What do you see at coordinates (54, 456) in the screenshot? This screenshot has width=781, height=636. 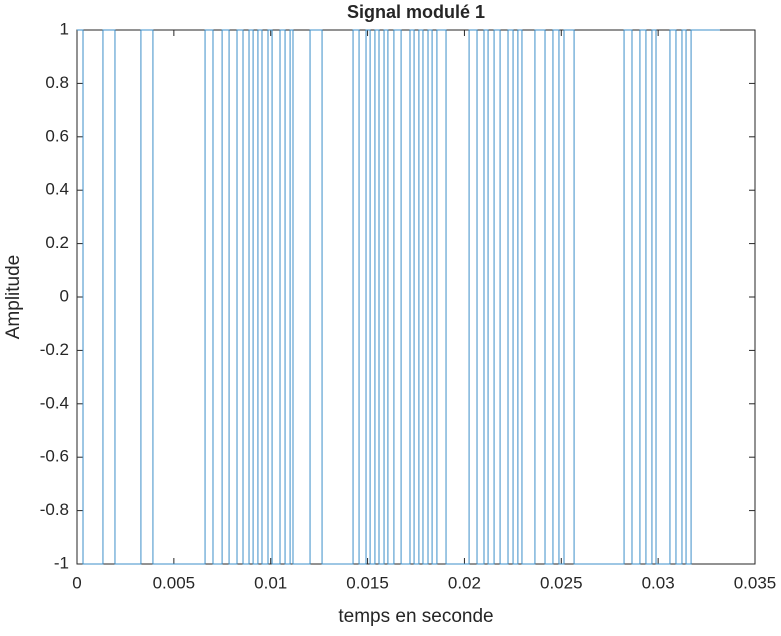 I see `y-tick-label: -0.6` at bounding box center [54, 456].